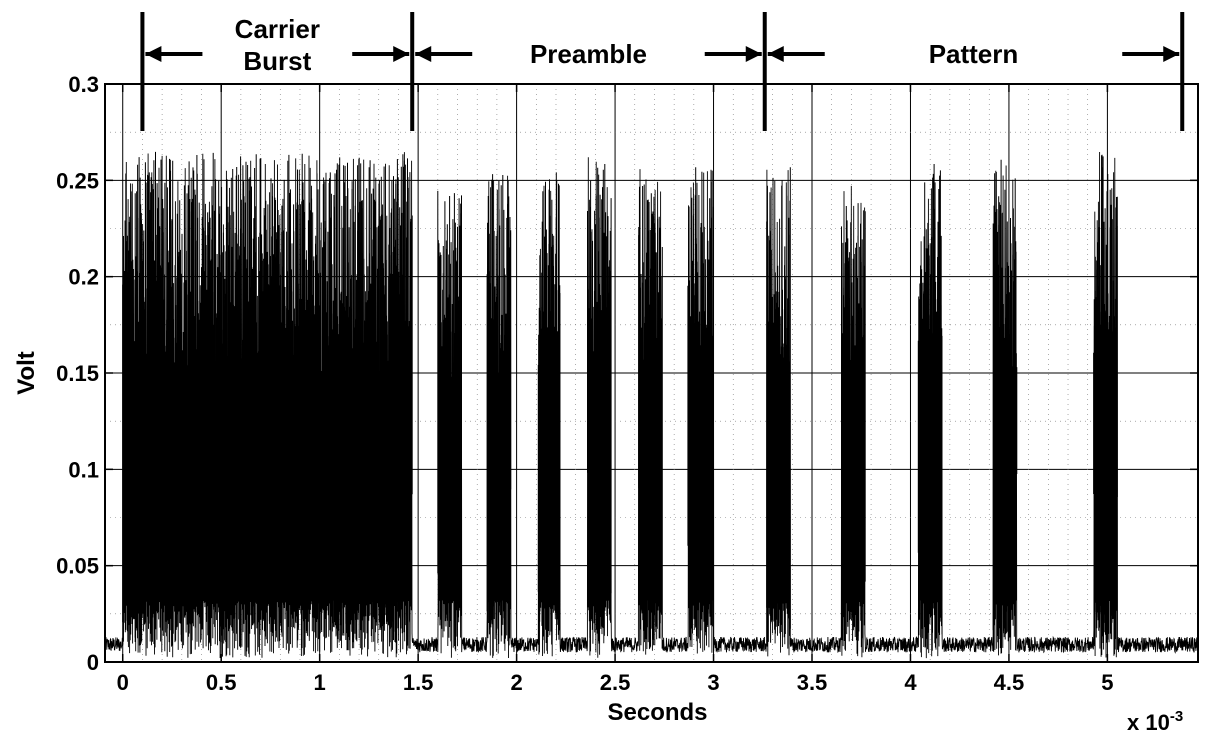  I want to click on x-tick-label: 2.5, so click(615, 682).